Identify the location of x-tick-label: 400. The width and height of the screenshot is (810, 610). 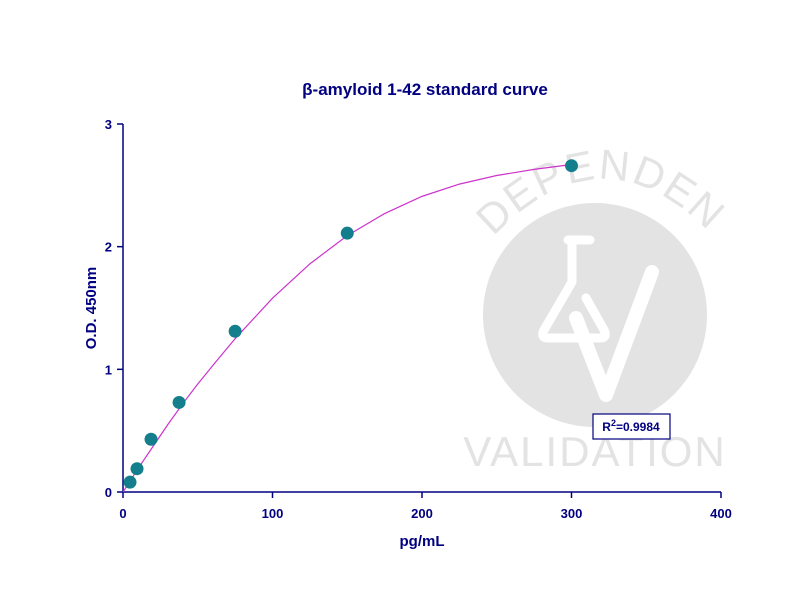
(721, 513).